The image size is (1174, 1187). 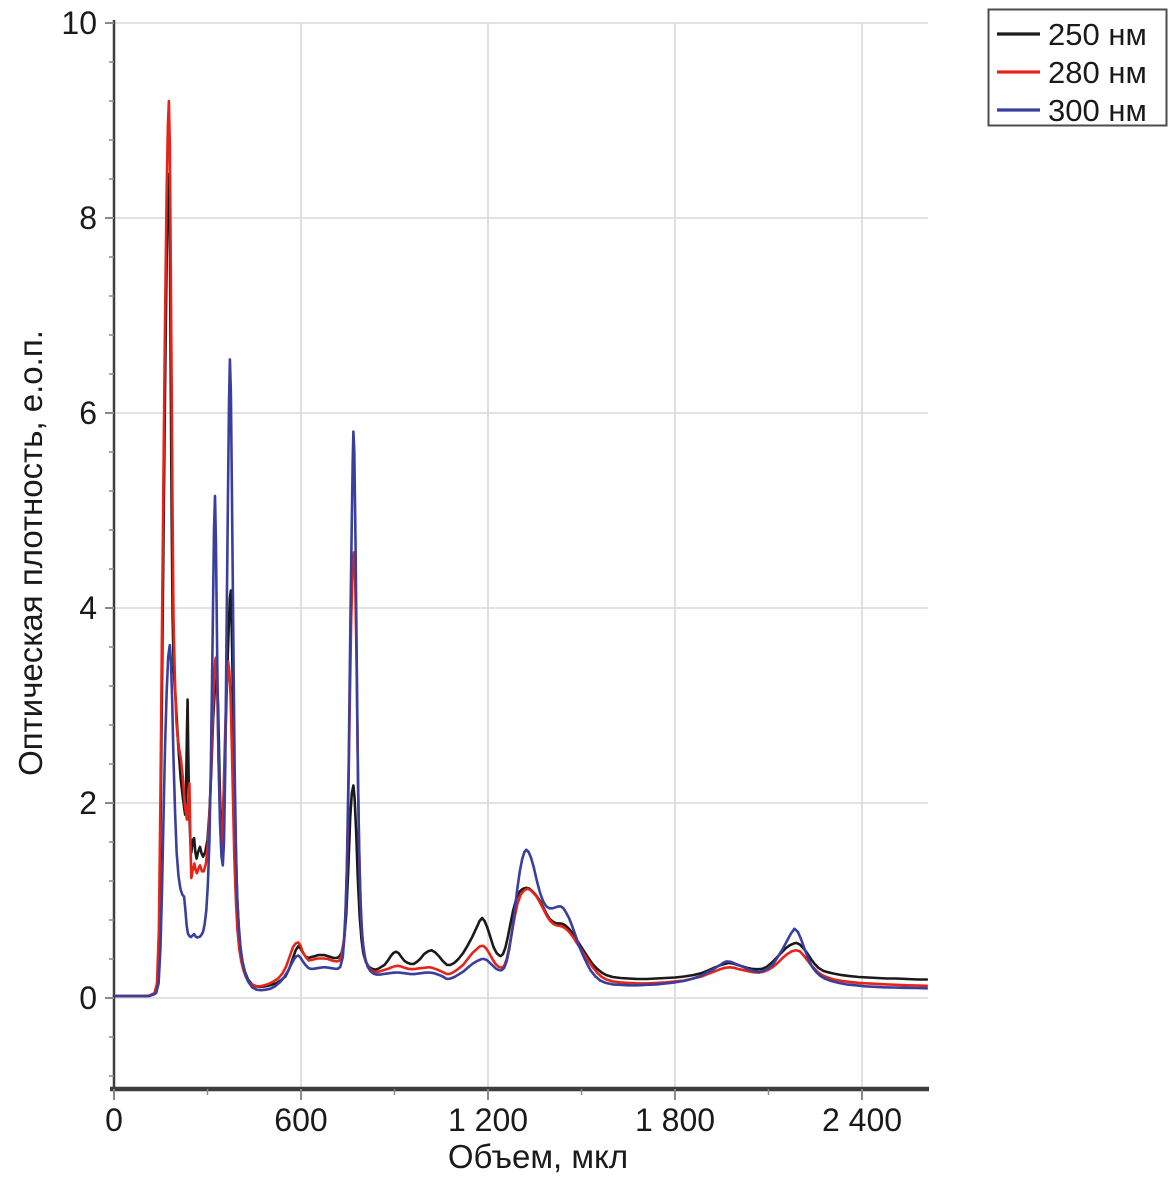 What do you see at coordinates (88, 998) in the screenshot?
I see `y-tick-label: 0` at bounding box center [88, 998].